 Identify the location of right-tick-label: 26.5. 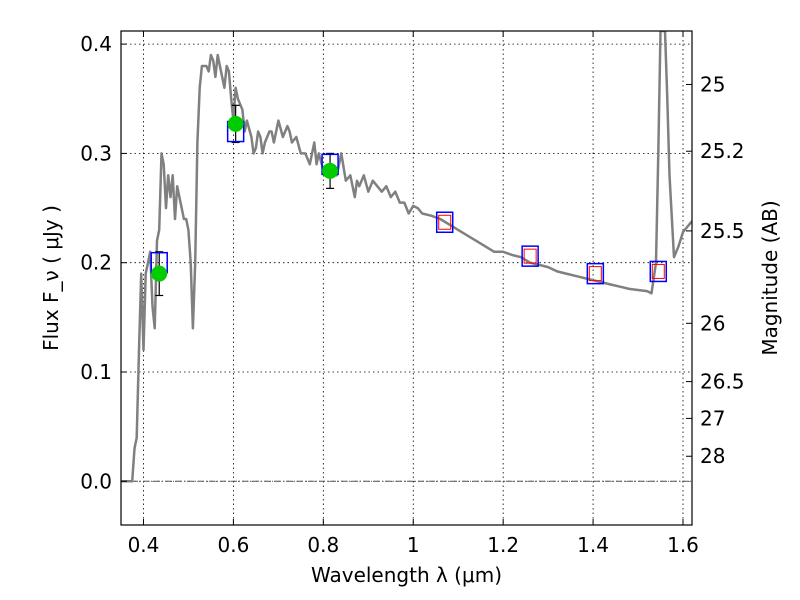
(722, 382).